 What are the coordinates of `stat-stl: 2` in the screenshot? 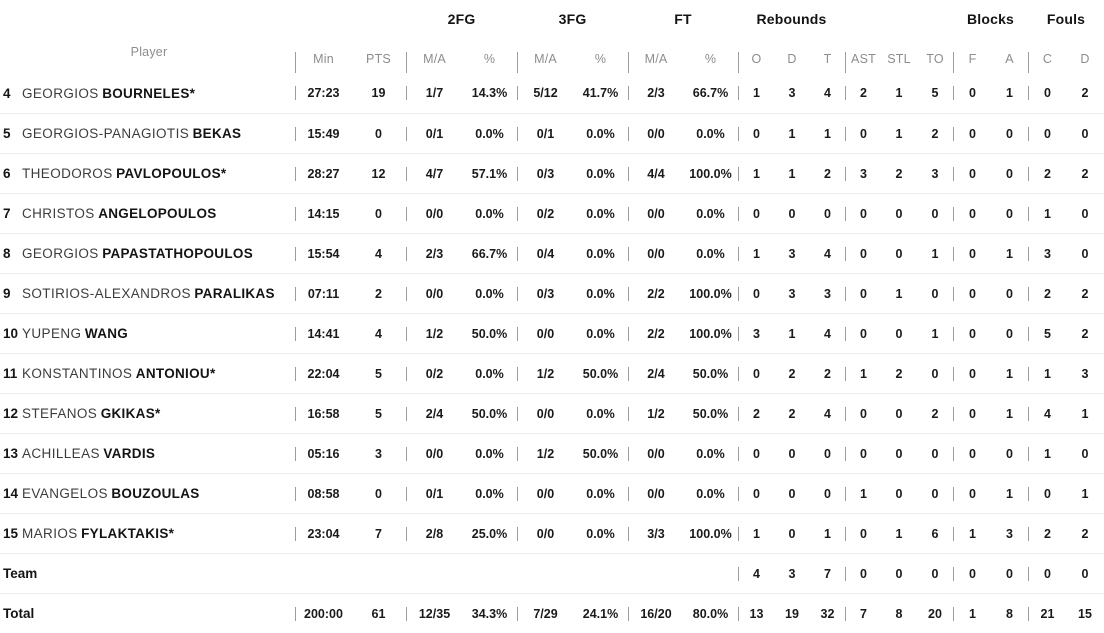 It's located at (899, 373).